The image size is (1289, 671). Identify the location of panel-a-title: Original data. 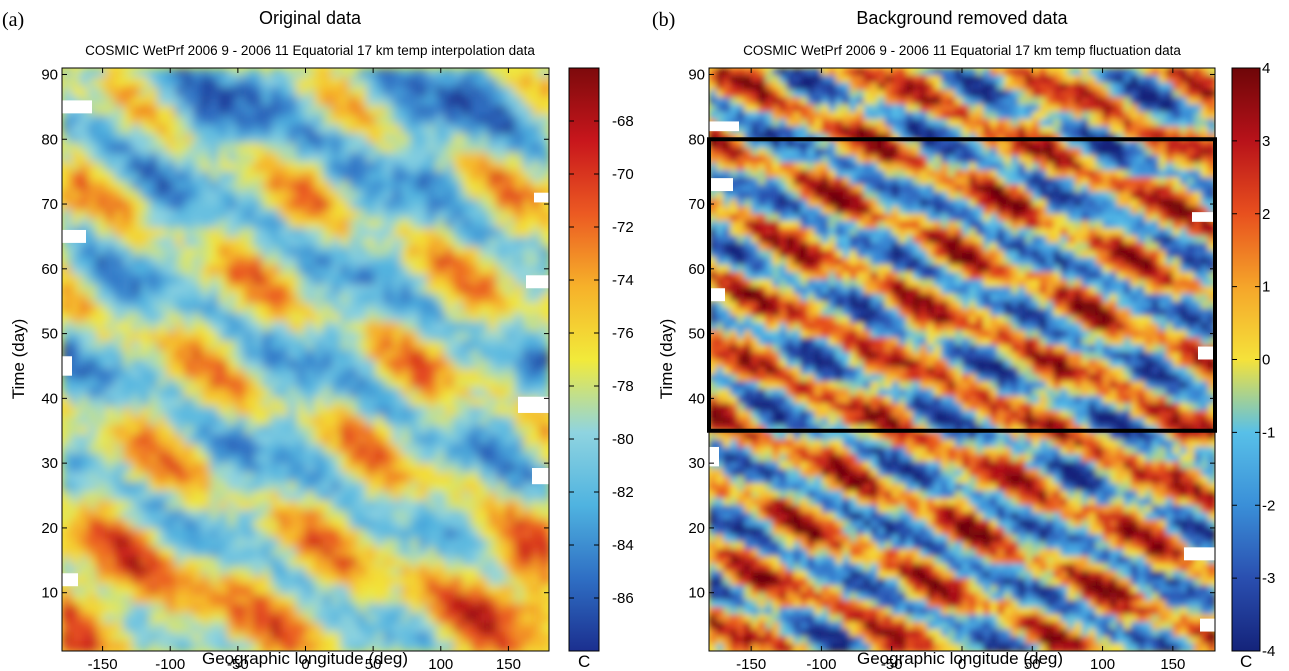
(310, 18).